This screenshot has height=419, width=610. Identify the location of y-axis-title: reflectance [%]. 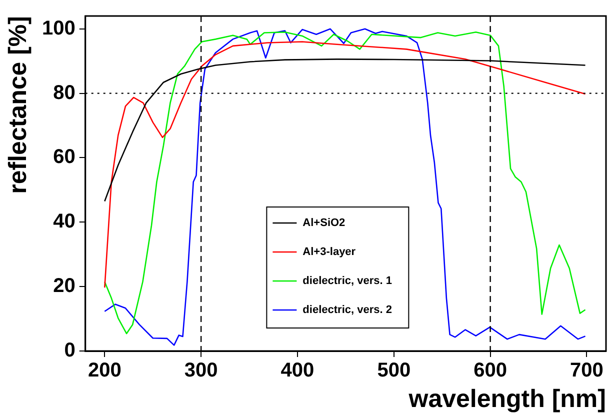
(18, 105).